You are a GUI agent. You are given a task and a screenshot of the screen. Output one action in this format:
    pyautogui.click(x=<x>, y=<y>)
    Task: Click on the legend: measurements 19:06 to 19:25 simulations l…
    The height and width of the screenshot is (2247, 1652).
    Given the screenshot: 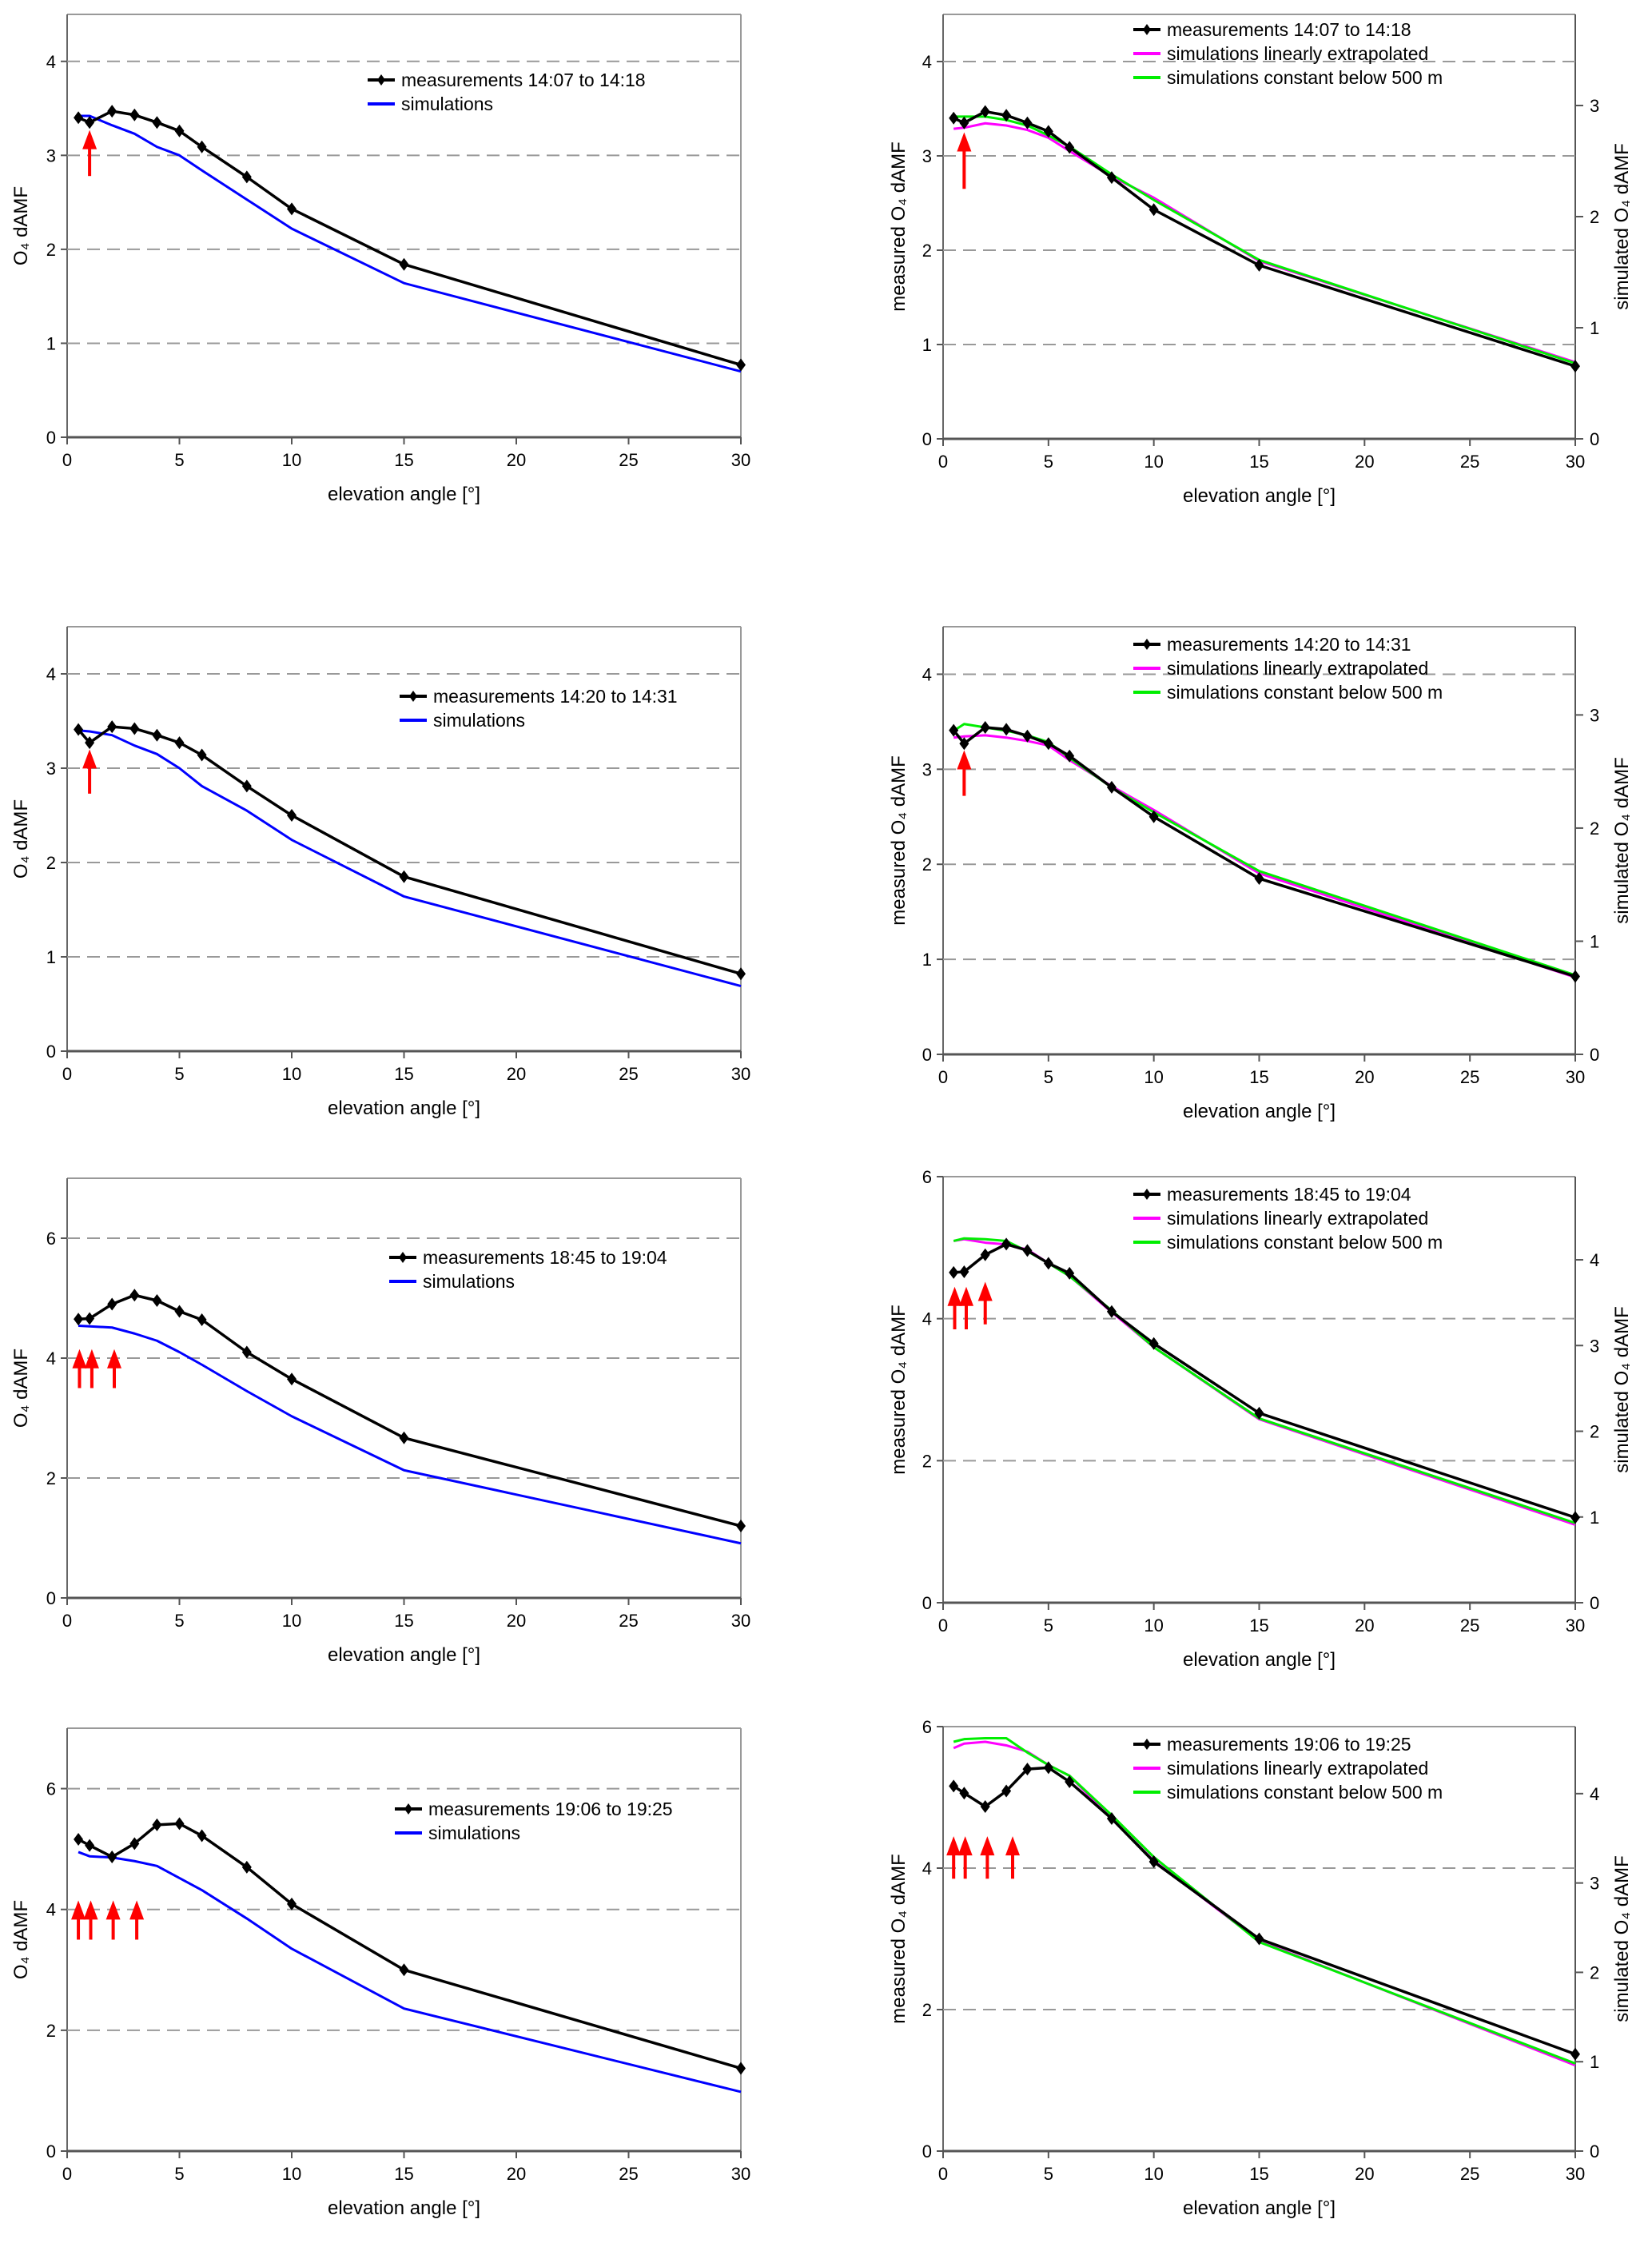 What is the action you would take?
    pyautogui.click(x=1288, y=1768)
    